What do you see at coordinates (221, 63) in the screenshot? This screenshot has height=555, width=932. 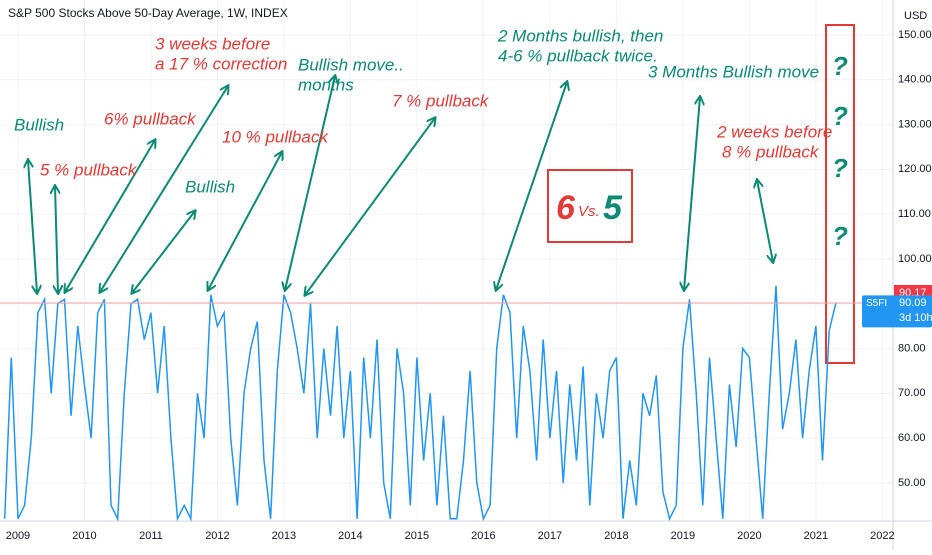 I see `annotation: a 17 % correction` at bounding box center [221, 63].